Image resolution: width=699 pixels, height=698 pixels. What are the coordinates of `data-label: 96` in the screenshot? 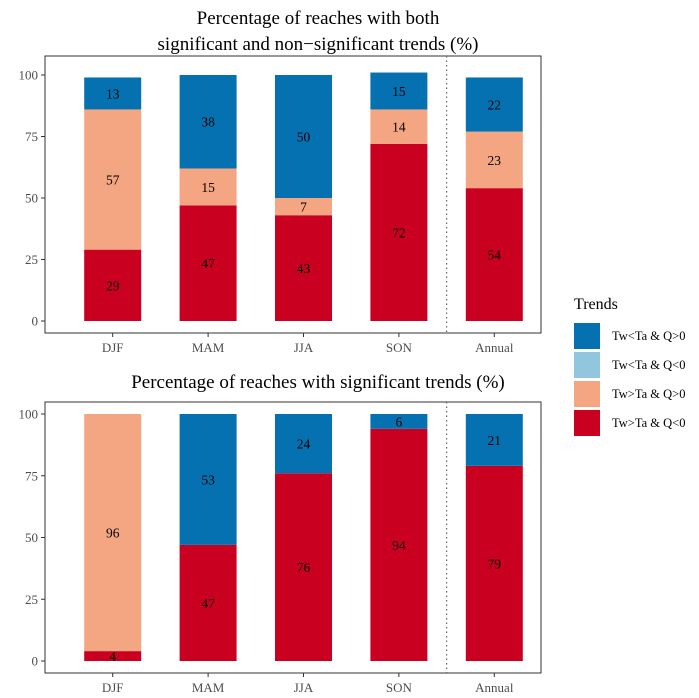 It's located at (113, 533).